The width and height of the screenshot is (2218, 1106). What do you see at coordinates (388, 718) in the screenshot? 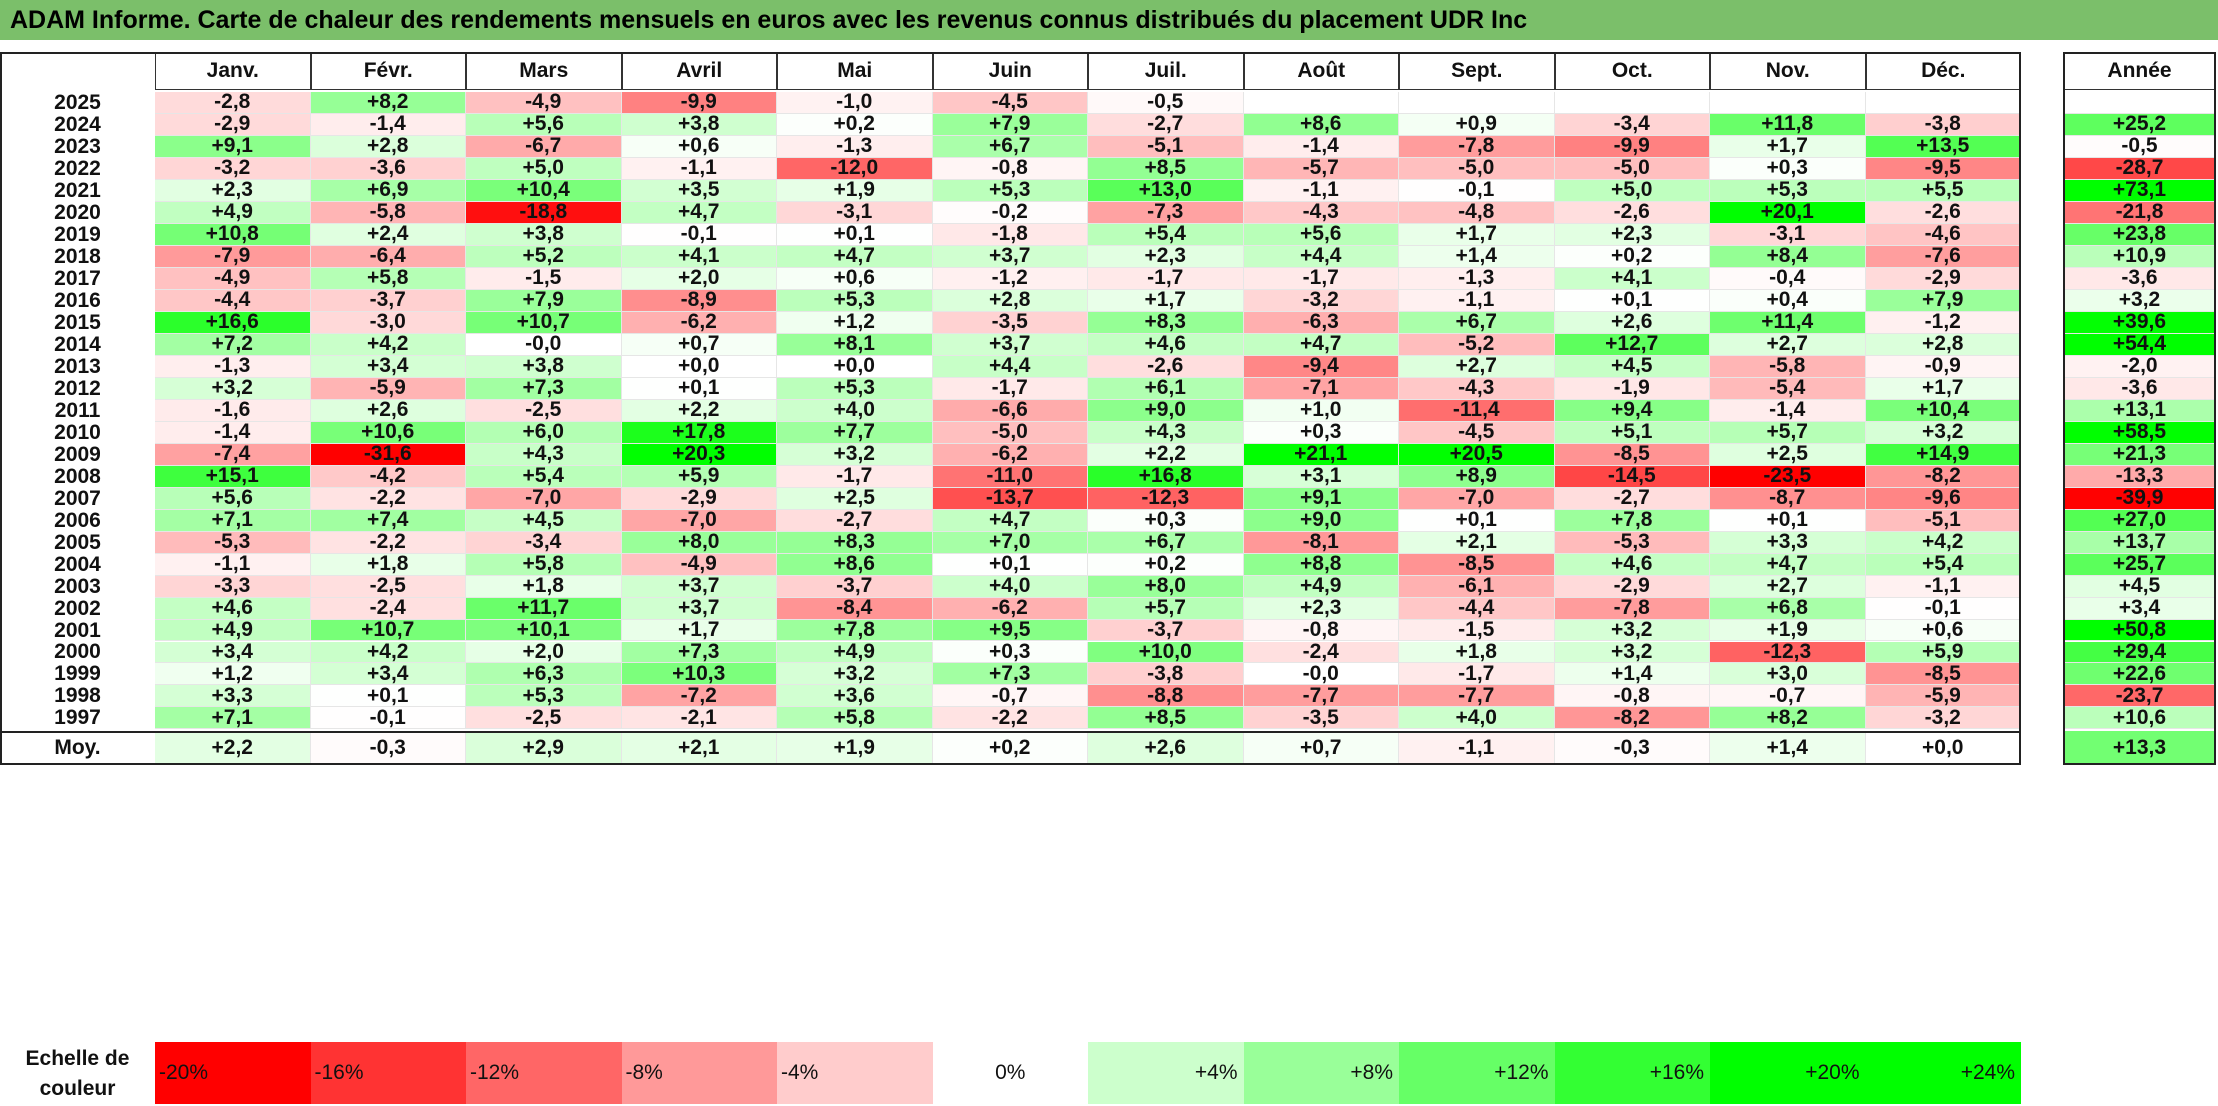
I see `heatmap-cell: -0,1` at bounding box center [388, 718].